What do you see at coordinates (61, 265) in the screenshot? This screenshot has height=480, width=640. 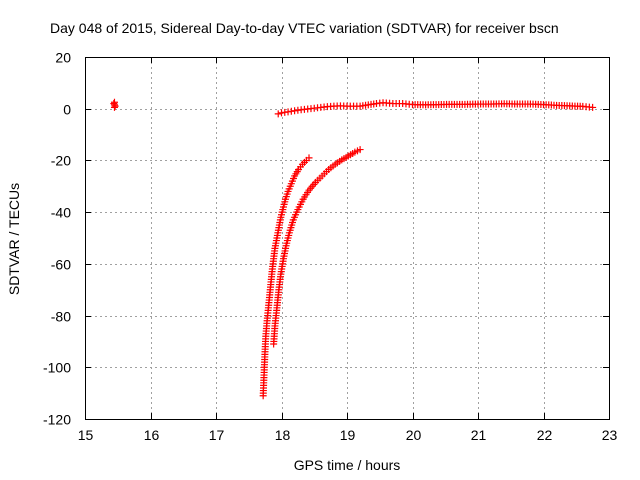 I see `y-tick-label: -60` at bounding box center [61, 265].